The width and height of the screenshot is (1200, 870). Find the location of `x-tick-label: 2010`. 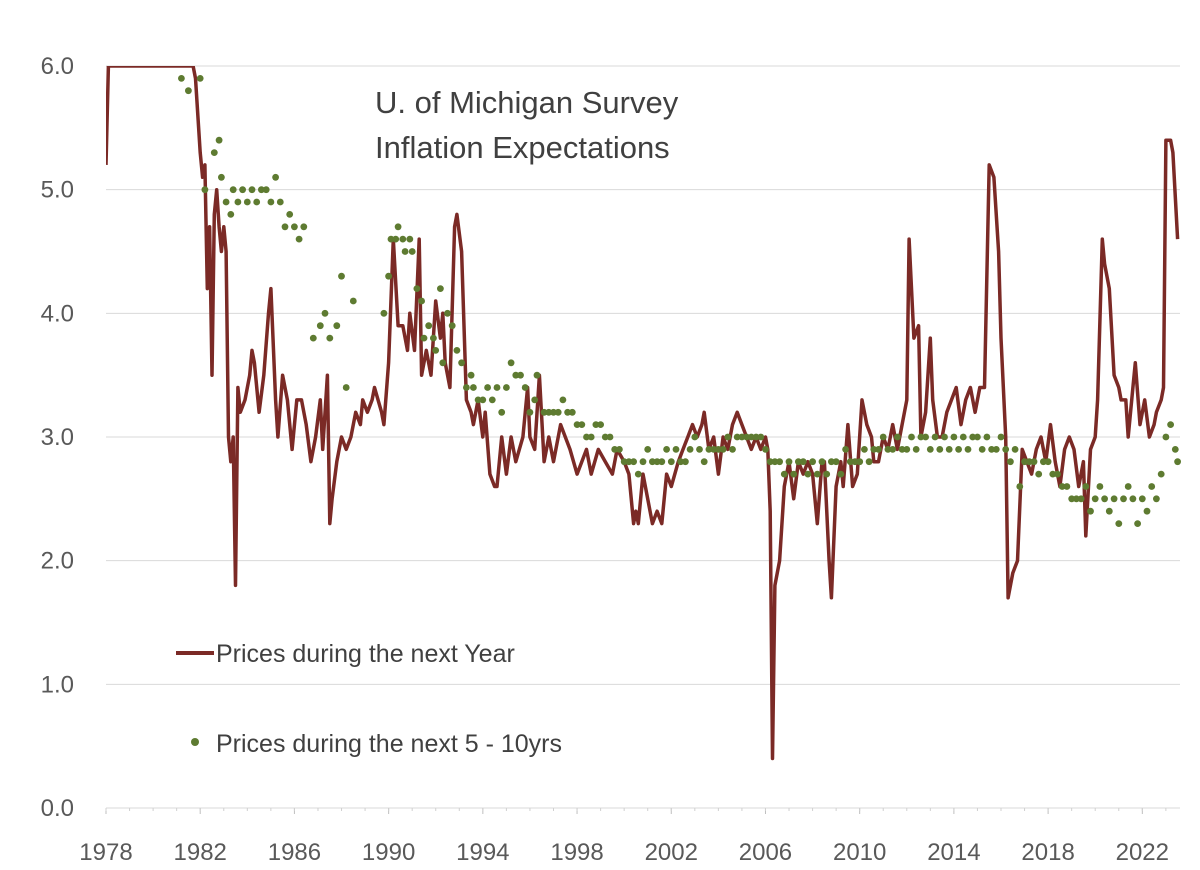

x-tick-label: 2010 is located at coordinates (859, 852).